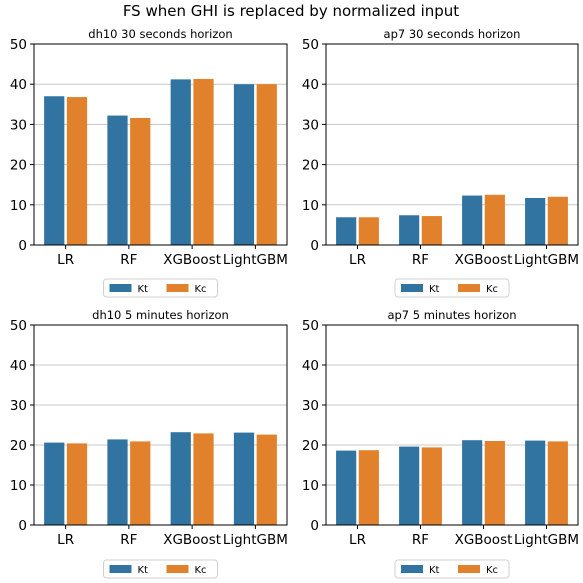 This screenshot has height=583, width=583. What do you see at coordinates (160, 315) in the screenshot?
I see `chart-title: dh10 5 minutes horizon` at bounding box center [160, 315].